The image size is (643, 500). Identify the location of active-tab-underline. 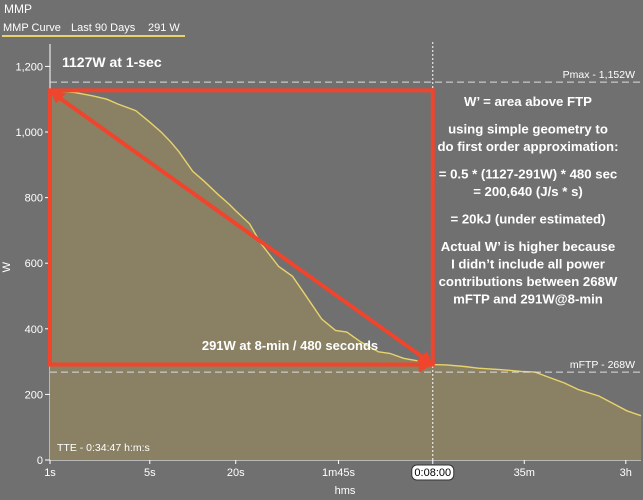
(93, 36).